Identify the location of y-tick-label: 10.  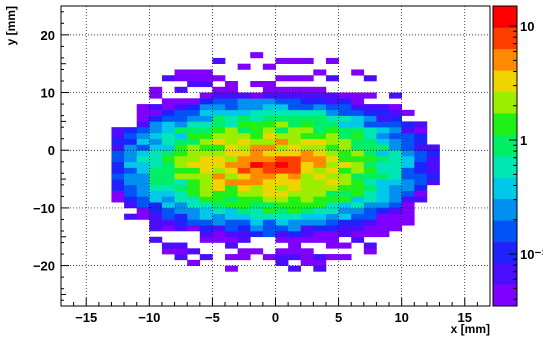
(48, 93).